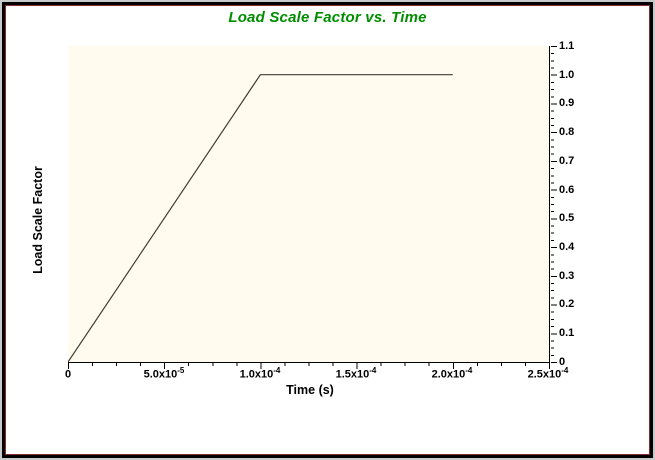  What do you see at coordinates (567, 218) in the screenshot?
I see `y-tick-label-0.5: 0.5` at bounding box center [567, 218].